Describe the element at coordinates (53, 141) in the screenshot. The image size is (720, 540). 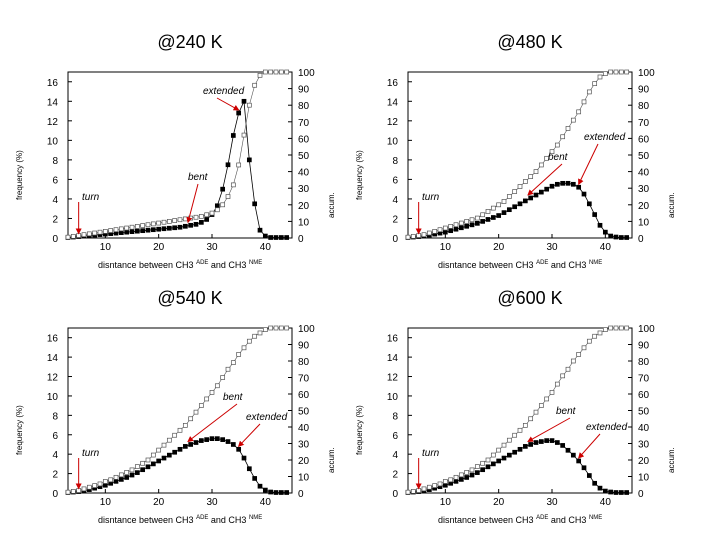
I see `y-left-tick-label: 10` at that location.